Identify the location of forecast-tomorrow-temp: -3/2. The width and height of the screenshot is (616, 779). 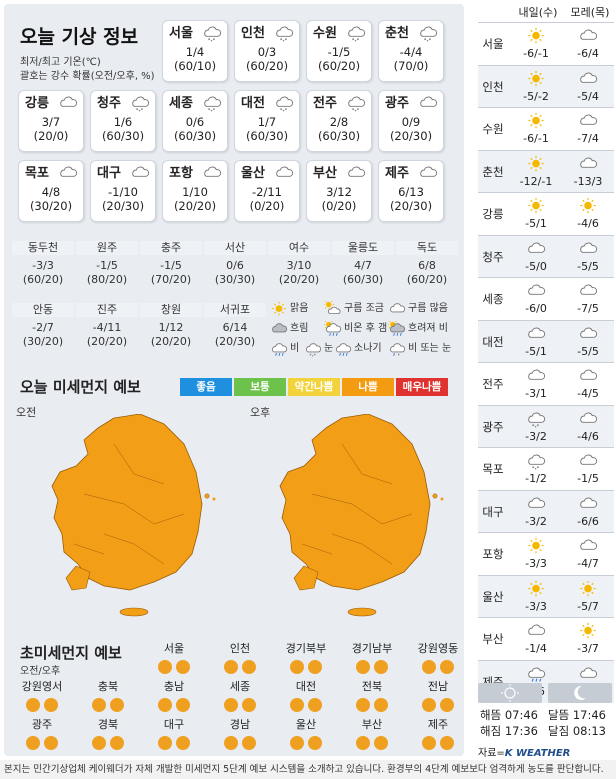
(536, 521).